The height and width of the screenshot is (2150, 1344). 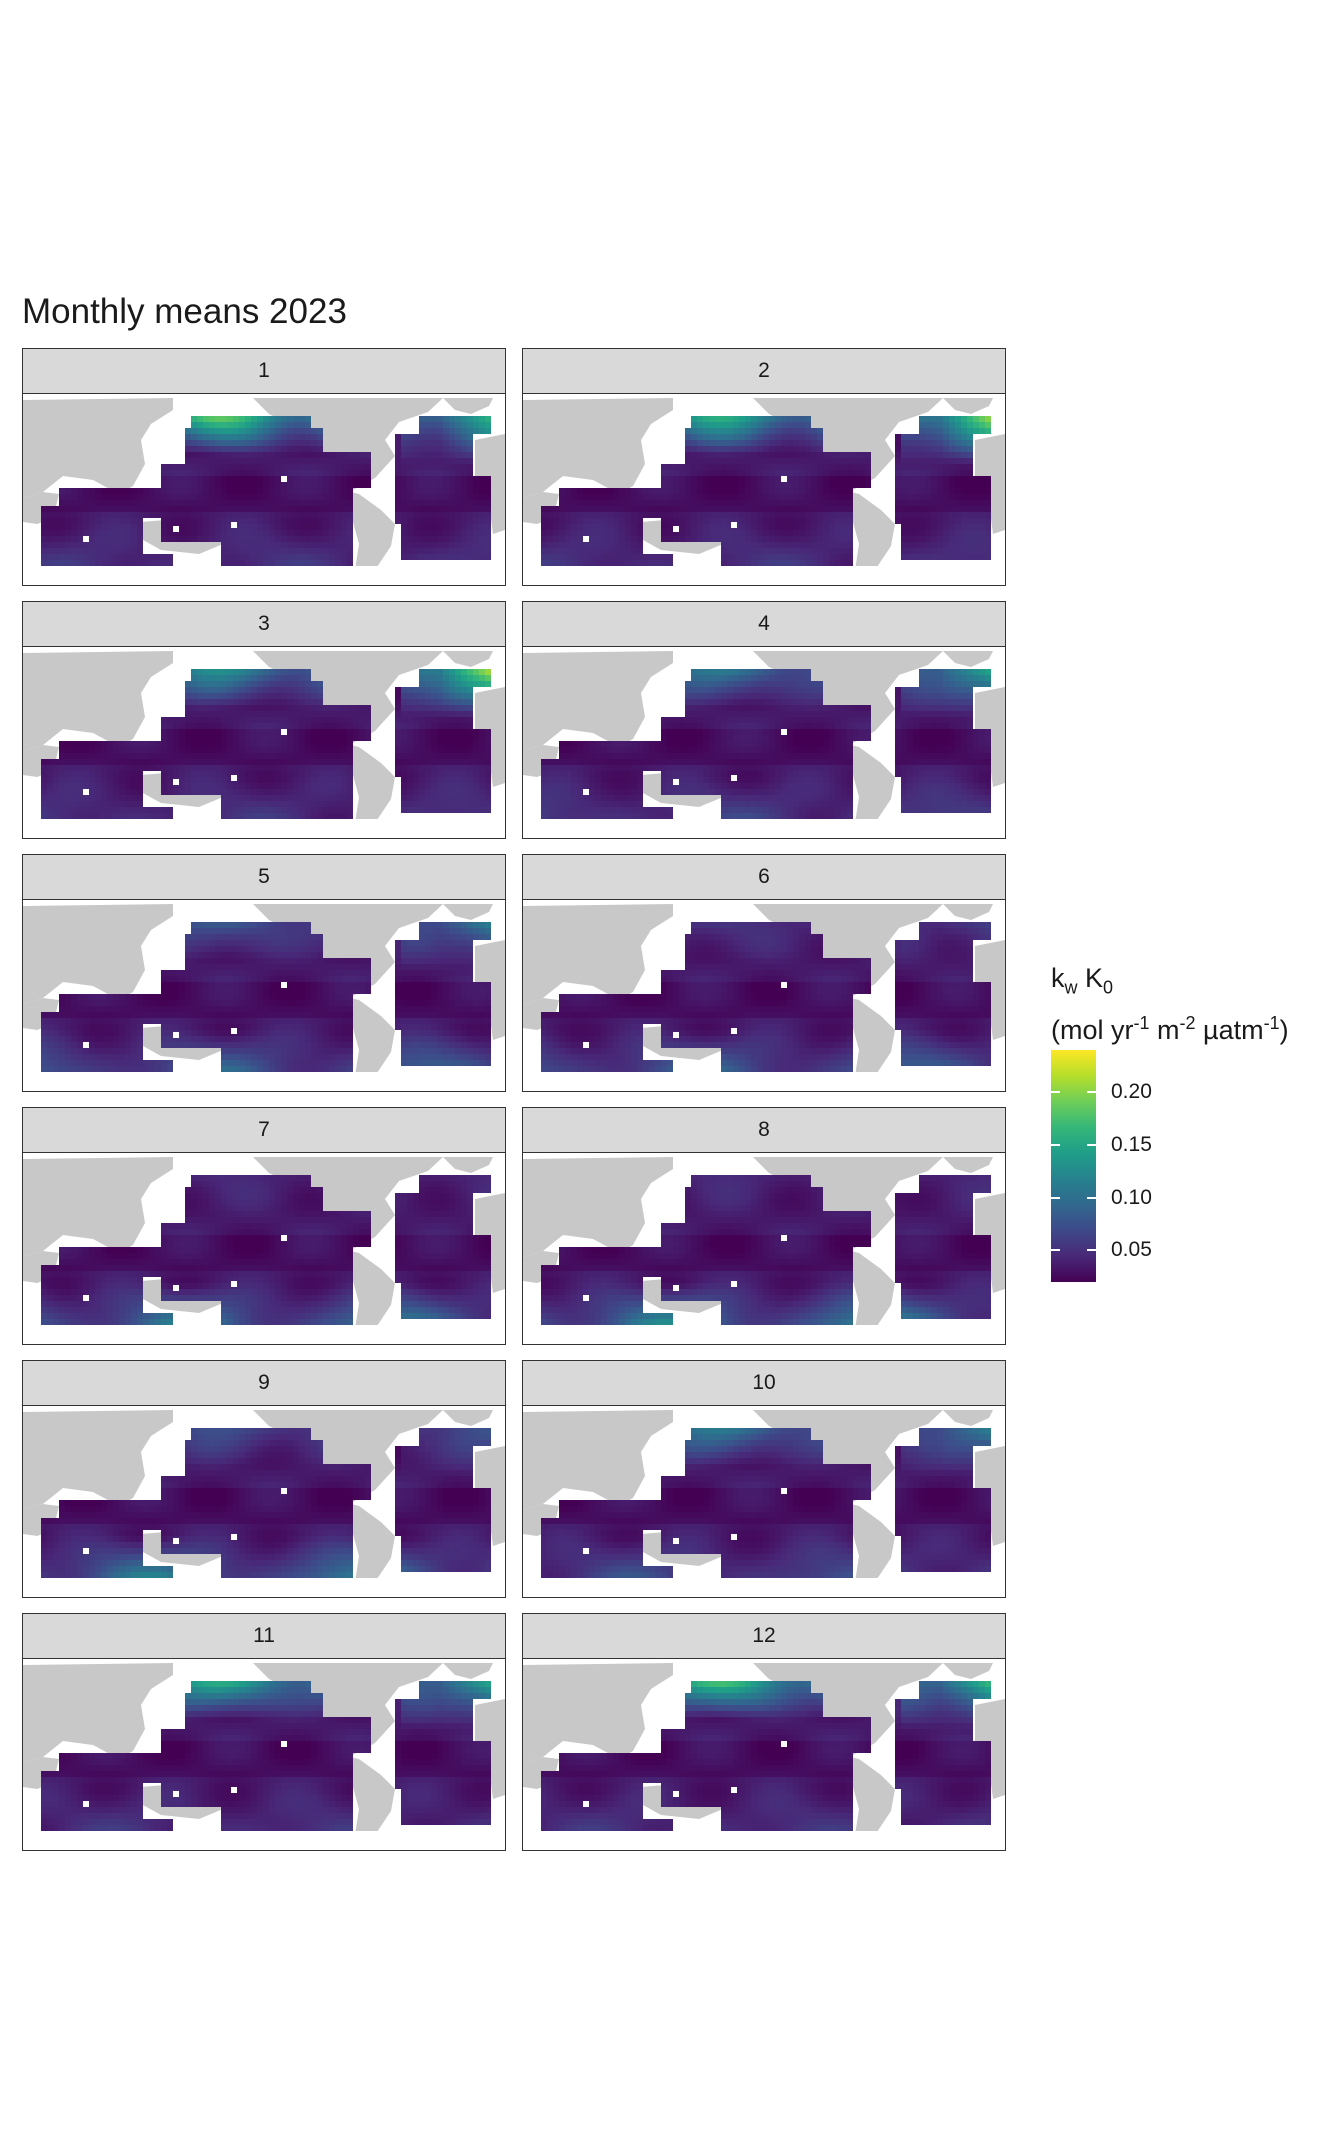 What do you see at coordinates (468, 659) in the screenshot?
I see `land-mass` at bounding box center [468, 659].